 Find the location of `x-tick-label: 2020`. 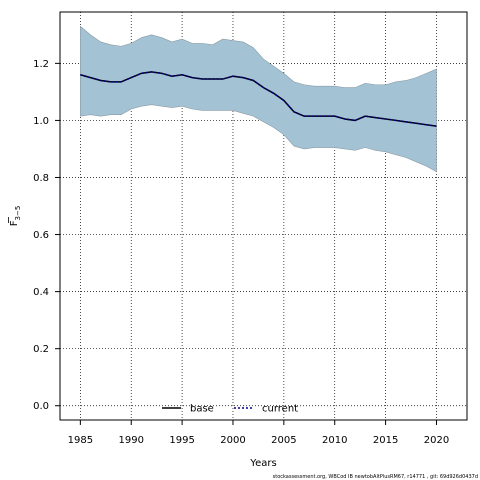

x-tick-label: 2020 is located at coordinates (436, 440).